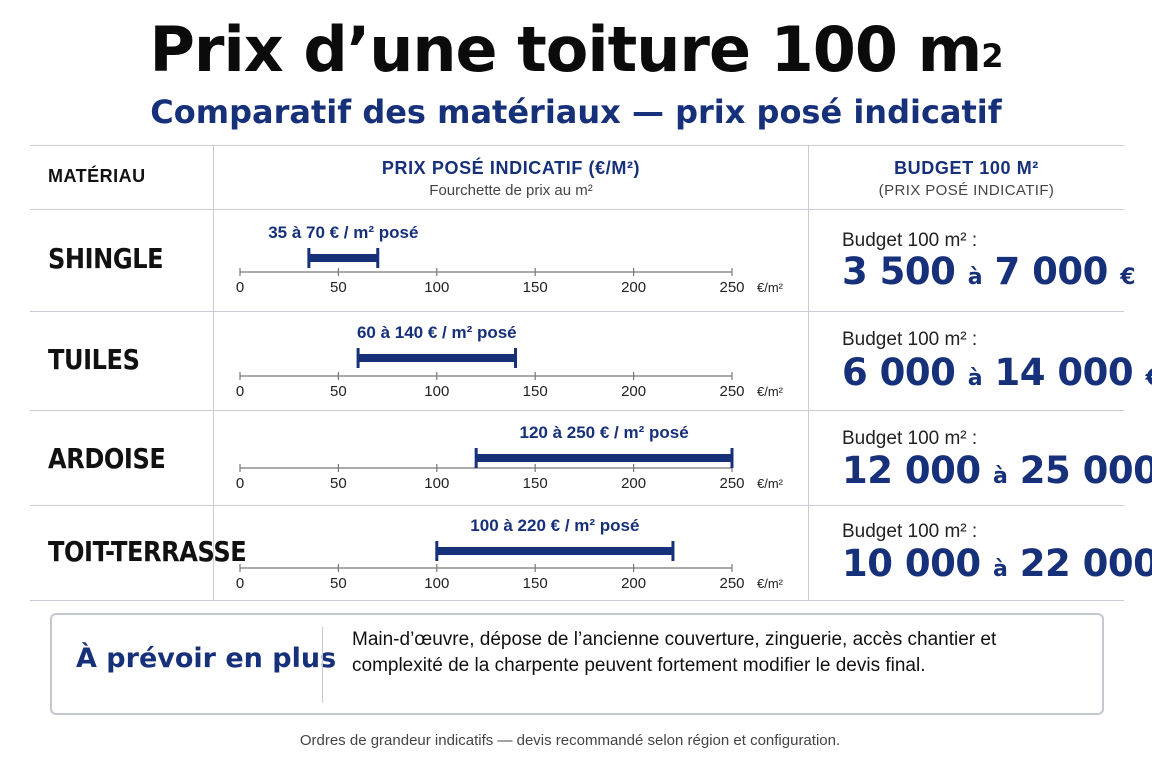  I want to click on material-name-tuiles: TUILES, so click(94, 359).